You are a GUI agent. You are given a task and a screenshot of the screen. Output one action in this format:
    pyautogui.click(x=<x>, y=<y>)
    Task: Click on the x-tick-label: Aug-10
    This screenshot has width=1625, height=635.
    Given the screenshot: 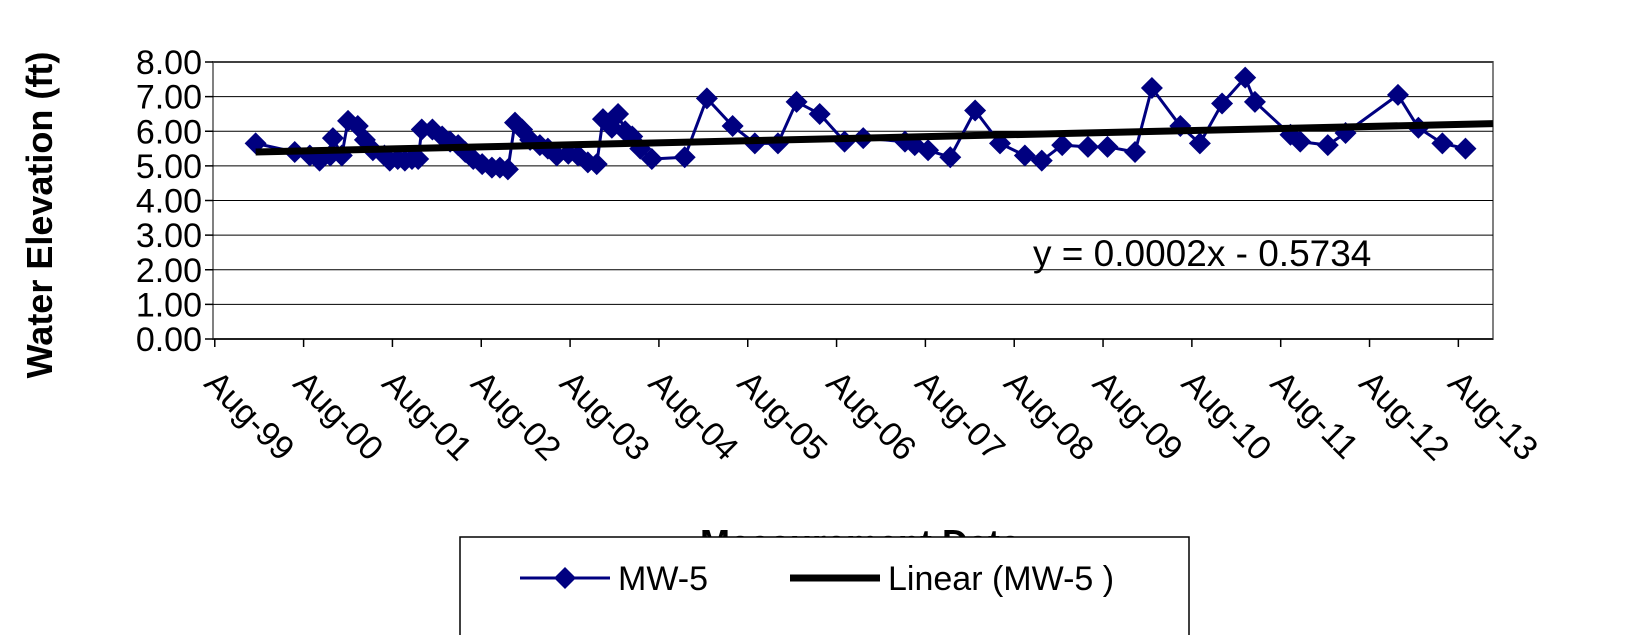 What is the action you would take?
    pyautogui.click(x=1226, y=416)
    